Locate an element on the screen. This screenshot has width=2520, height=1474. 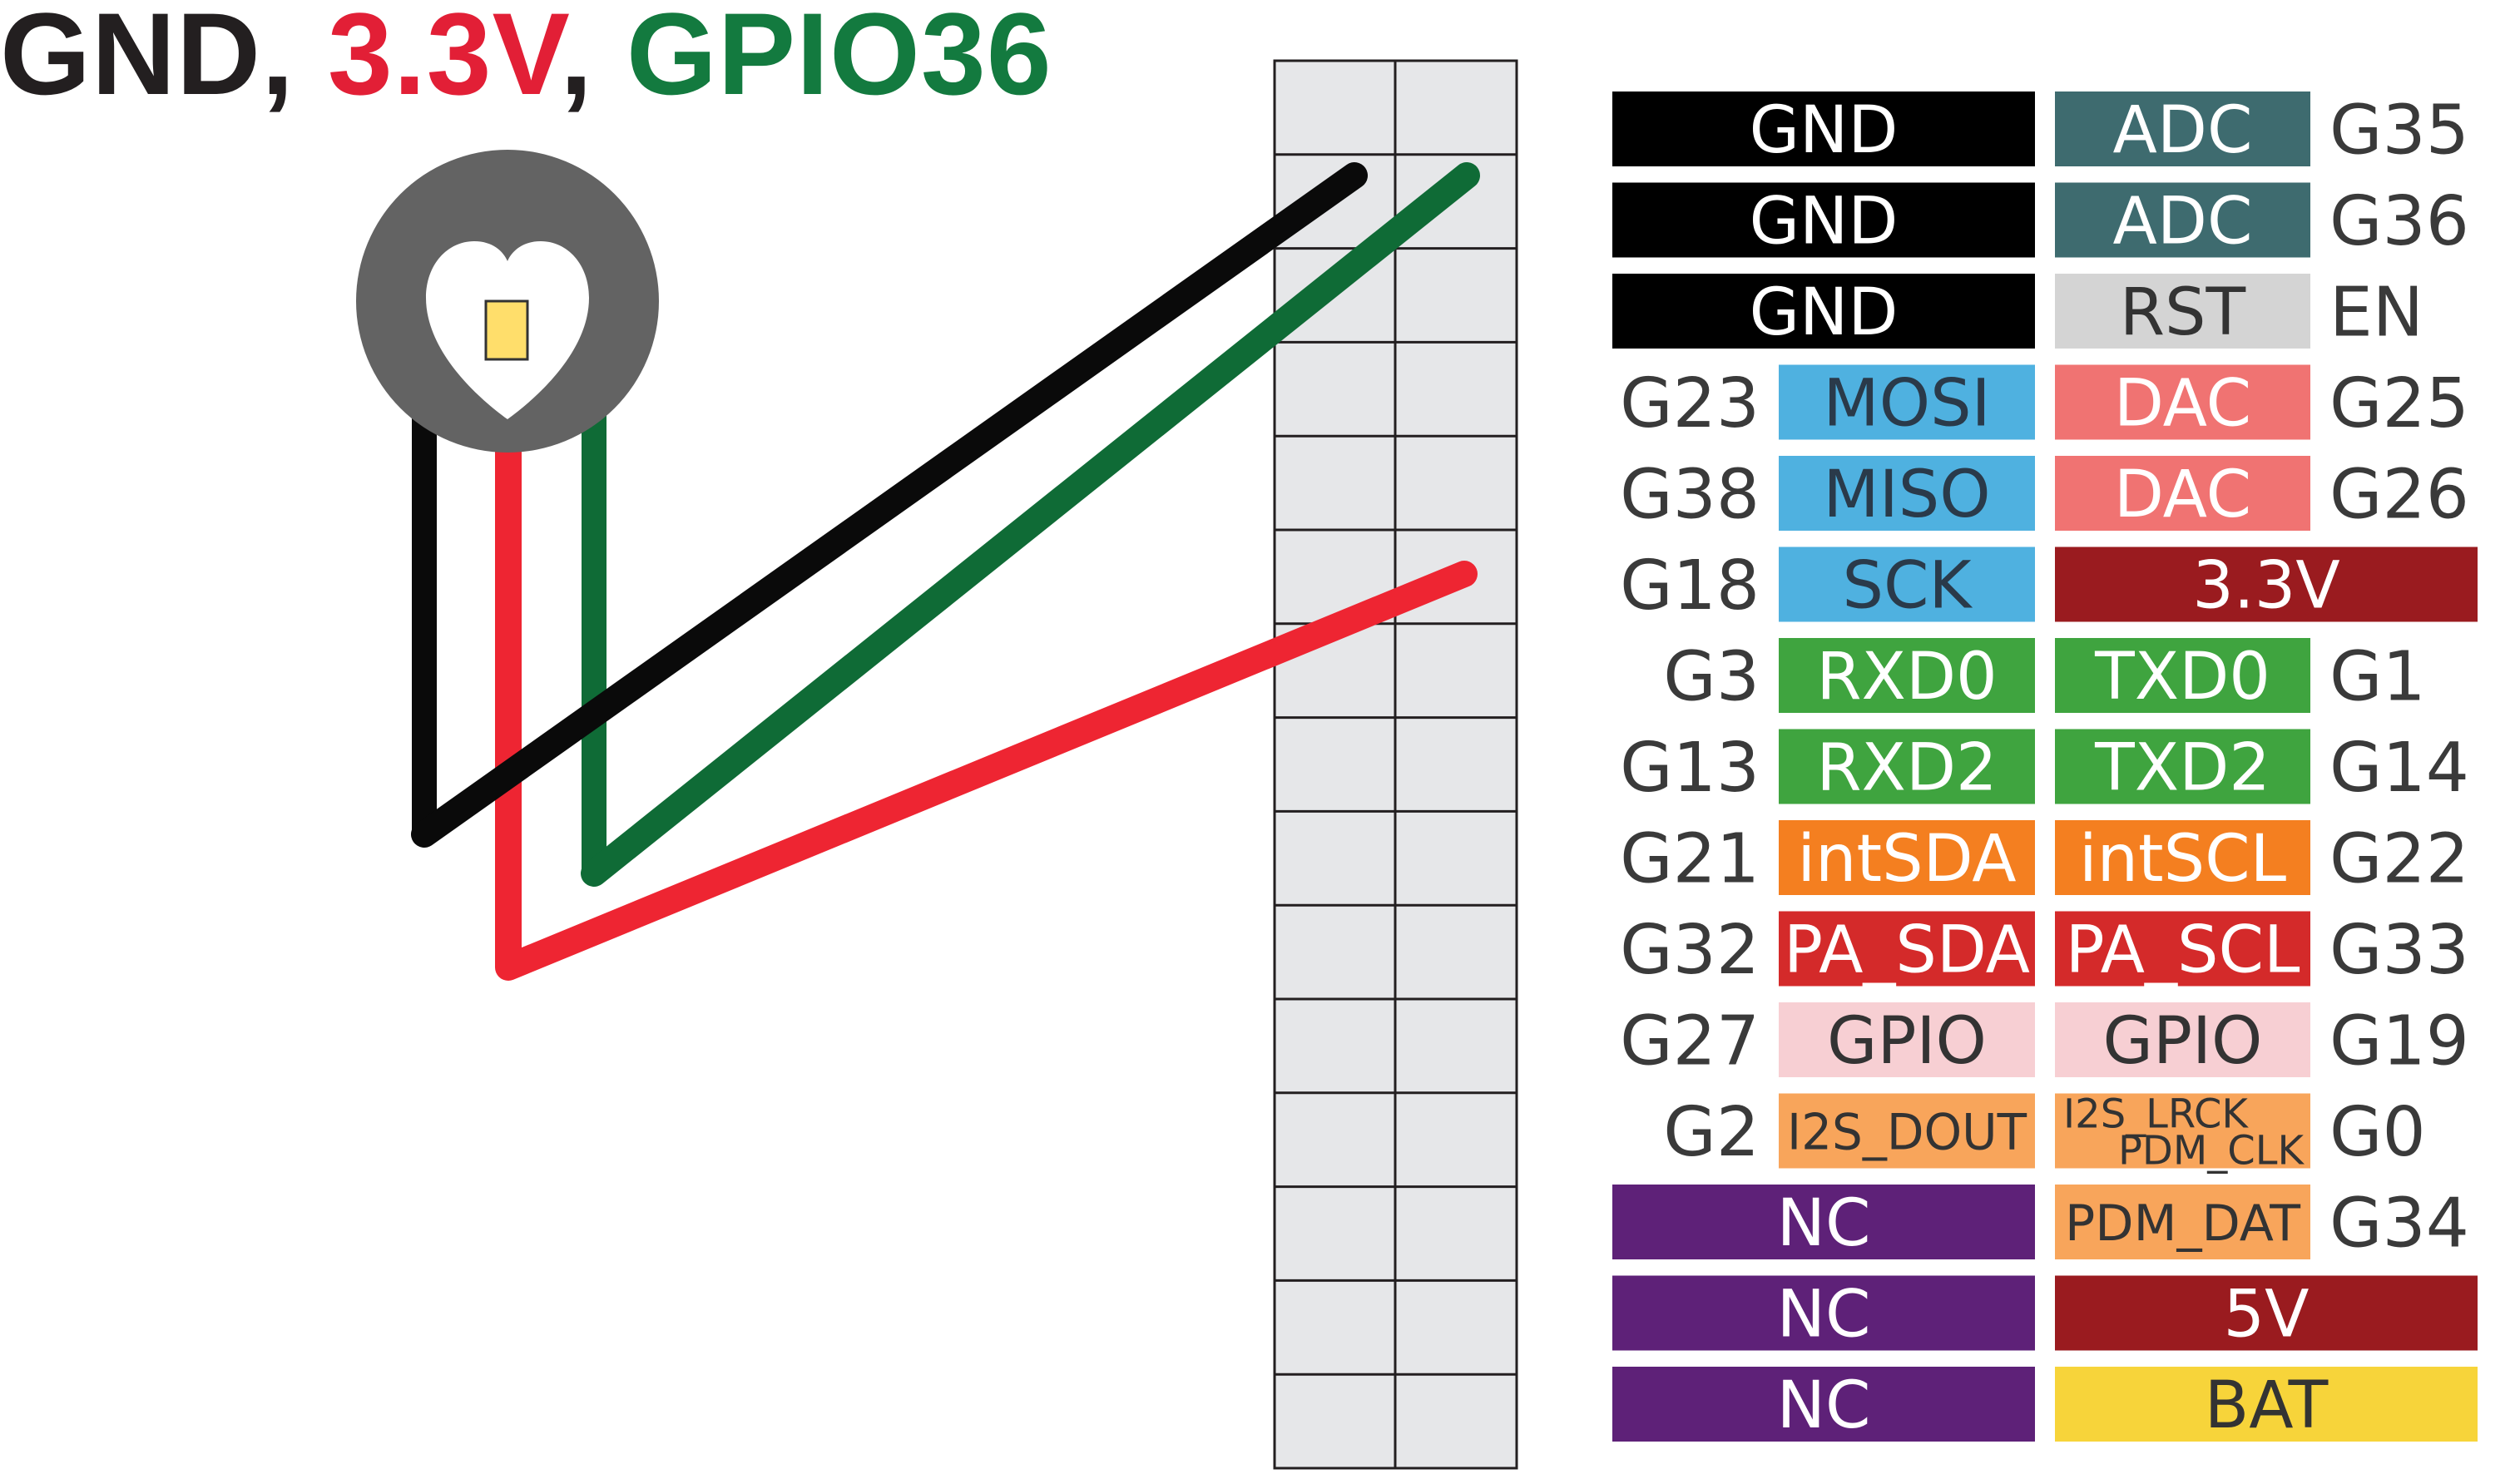
gpio-number-label: G22 is located at coordinates (2399, 859).